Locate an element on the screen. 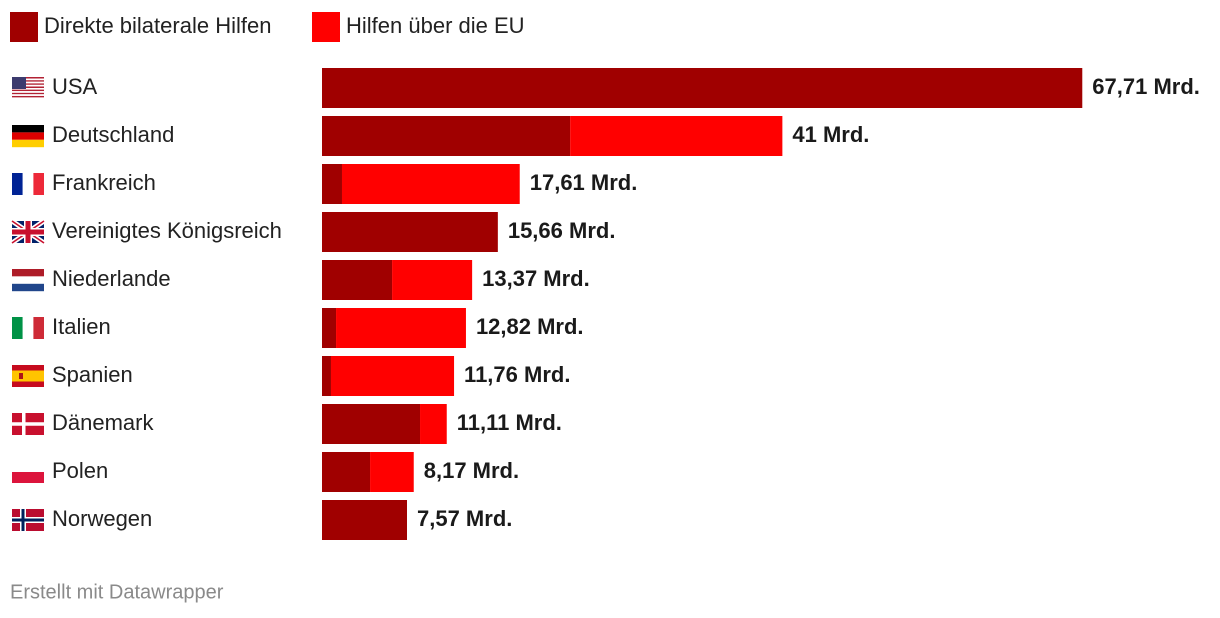 The width and height of the screenshot is (1220, 618). source-note: Erstellt mit Datawrapper is located at coordinates (117, 592).